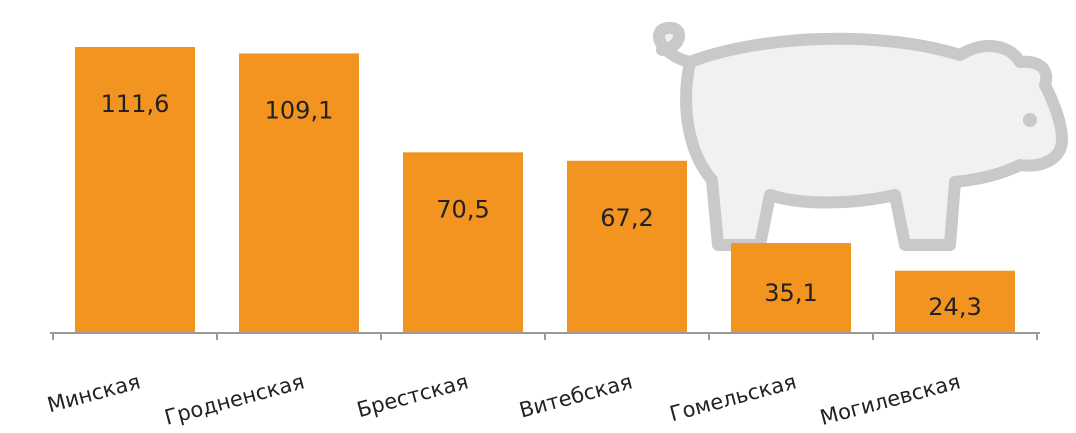 The image size is (1076, 433). Describe the element at coordinates (299, 110) in the screenshot. I see `value-label: 109,1` at that location.